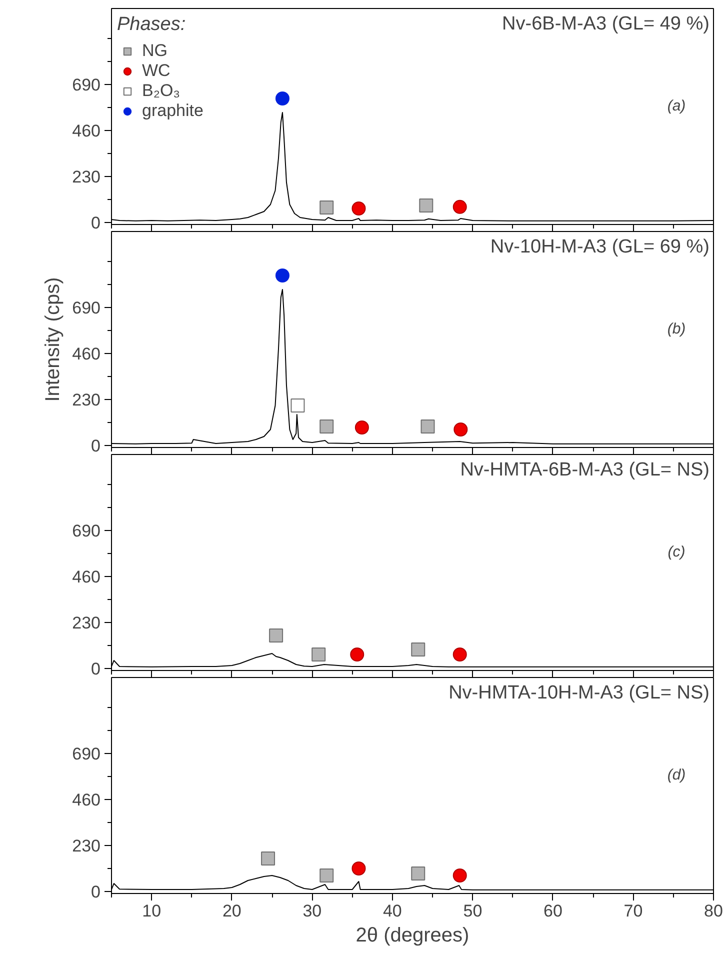 The height and width of the screenshot is (980, 728). What do you see at coordinates (232, 911) in the screenshot?
I see `x-tick-label: 20` at bounding box center [232, 911].